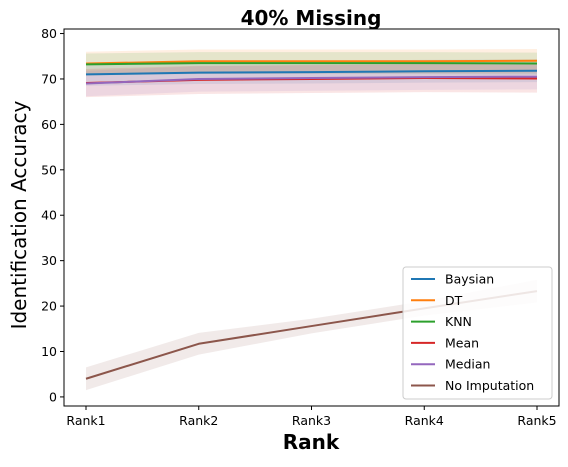 The width and height of the screenshot is (568, 467). What do you see at coordinates (536, 420) in the screenshot?
I see `x-tick-label: Rank5` at bounding box center [536, 420].